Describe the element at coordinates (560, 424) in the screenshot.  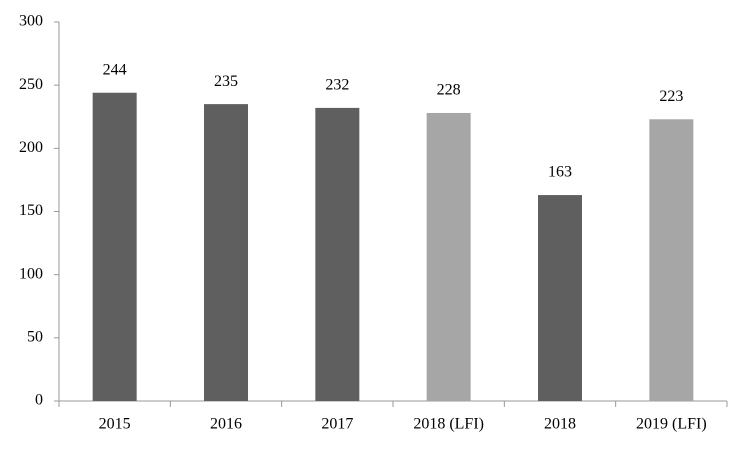
I see `x-tick-label: 2018` at that location.